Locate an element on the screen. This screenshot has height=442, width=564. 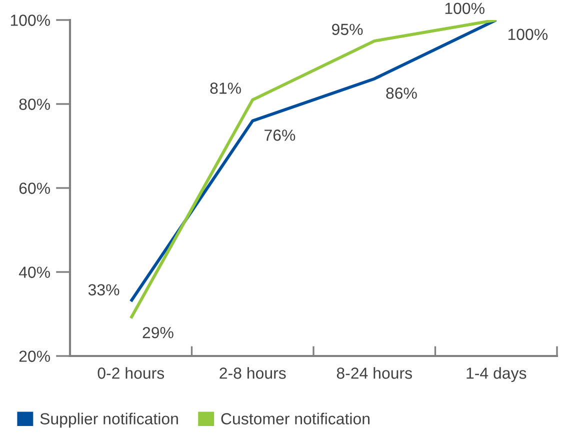
x-tick-label: 0-2 hours is located at coordinates (131, 373).